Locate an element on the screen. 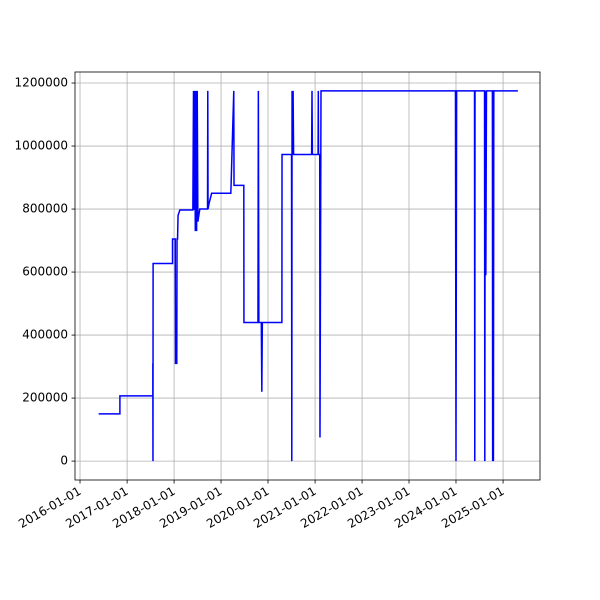  y-tick-label: 400000 is located at coordinates (45, 335).